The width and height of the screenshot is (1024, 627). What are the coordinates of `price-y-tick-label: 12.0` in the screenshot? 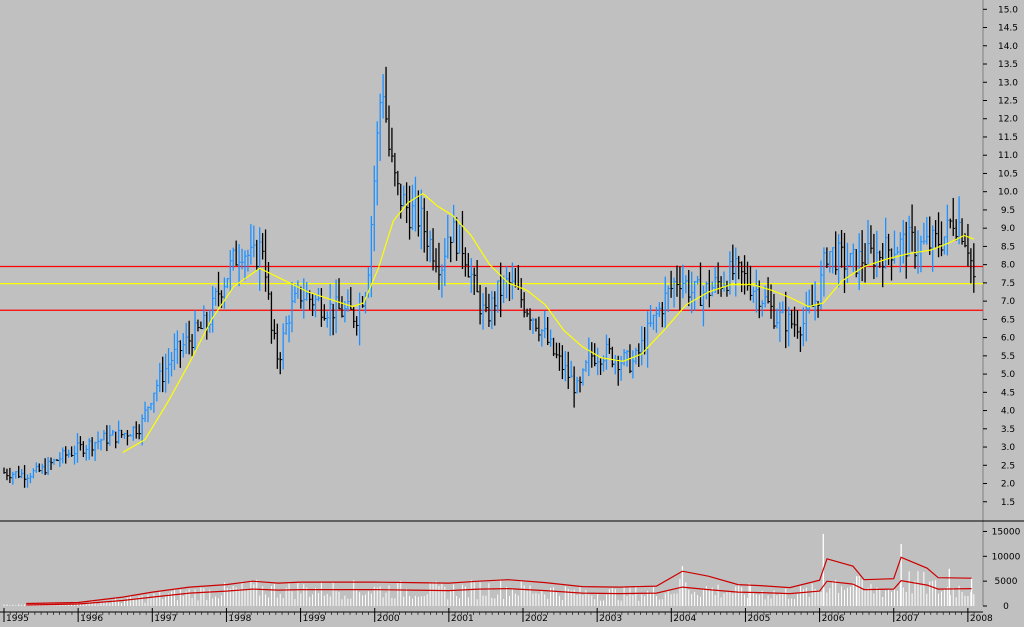 It's located at (1008, 120).